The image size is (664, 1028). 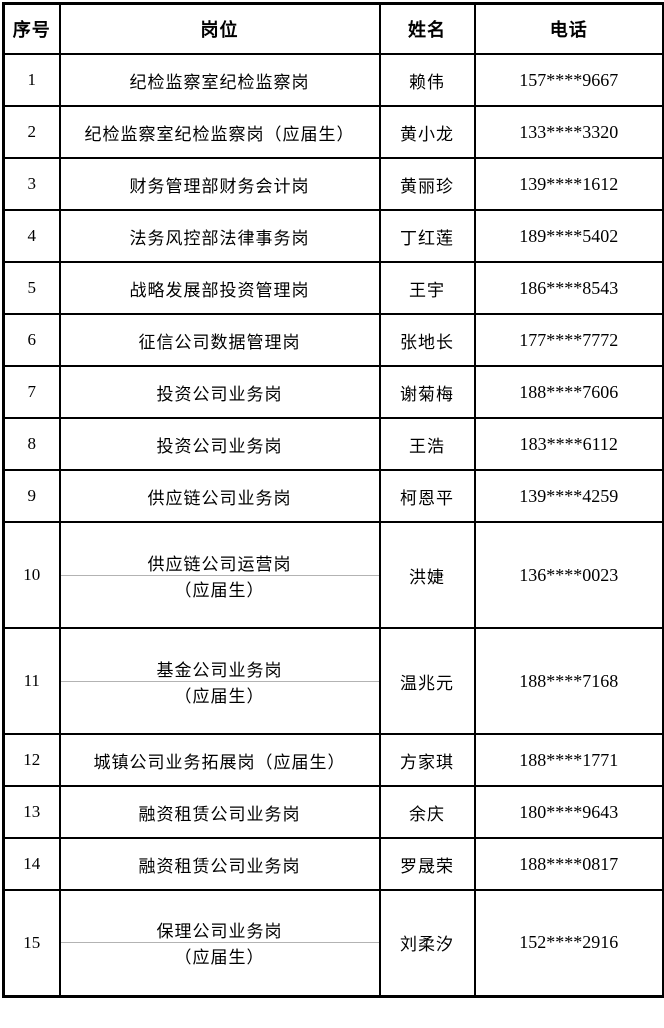 I want to click on phone-cell: 188****7606, so click(x=568, y=392).